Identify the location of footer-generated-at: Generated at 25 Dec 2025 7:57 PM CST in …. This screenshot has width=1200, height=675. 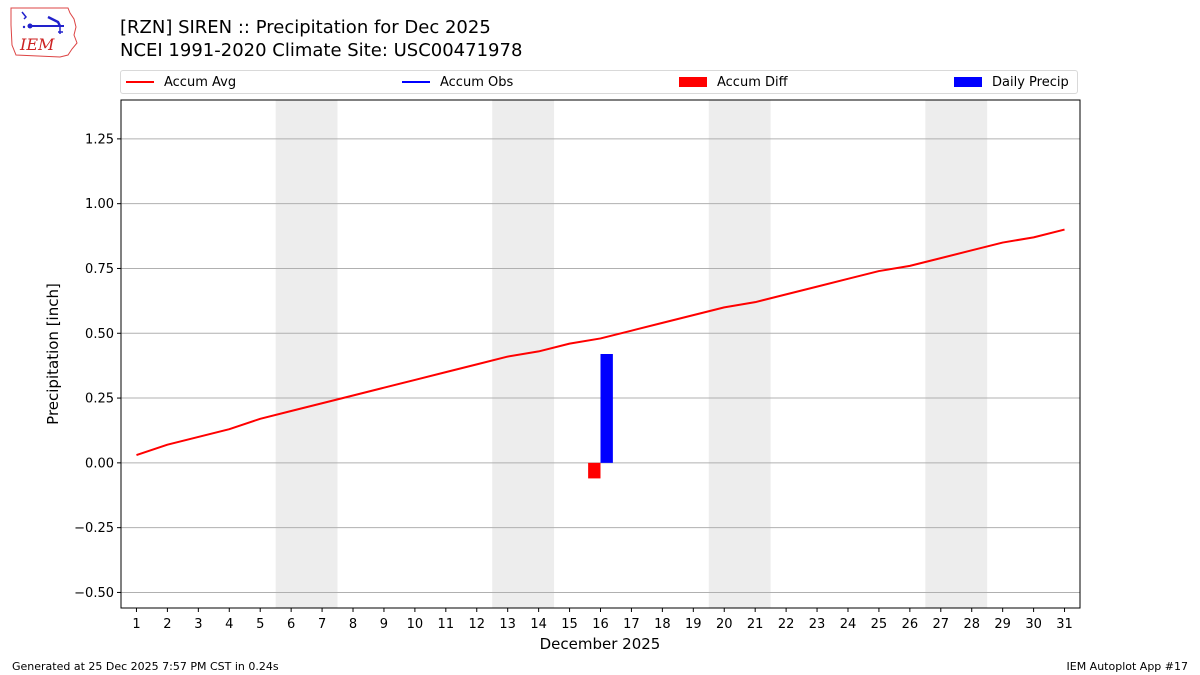
(145, 666).